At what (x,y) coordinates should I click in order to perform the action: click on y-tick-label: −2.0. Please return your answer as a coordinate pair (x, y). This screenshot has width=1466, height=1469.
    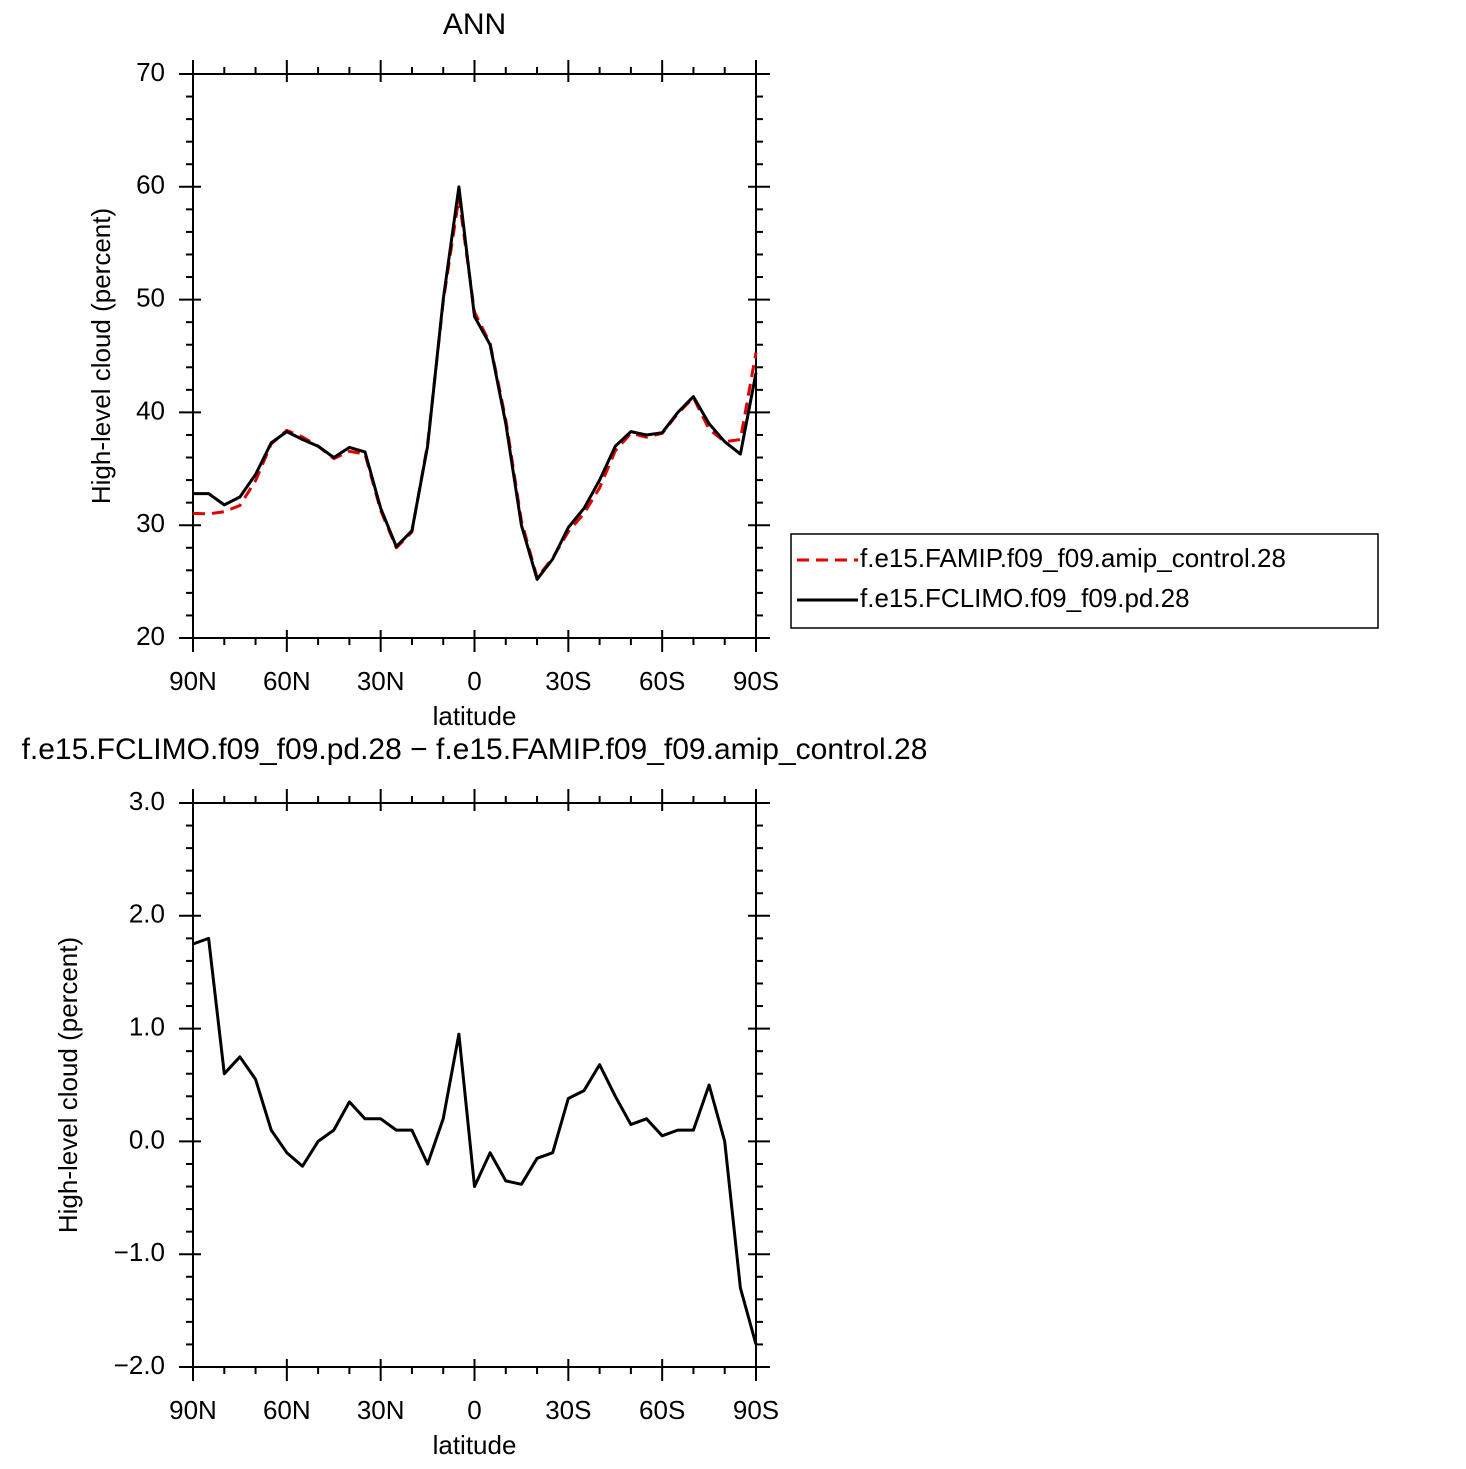
    Looking at the image, I should click on (139, 1365).